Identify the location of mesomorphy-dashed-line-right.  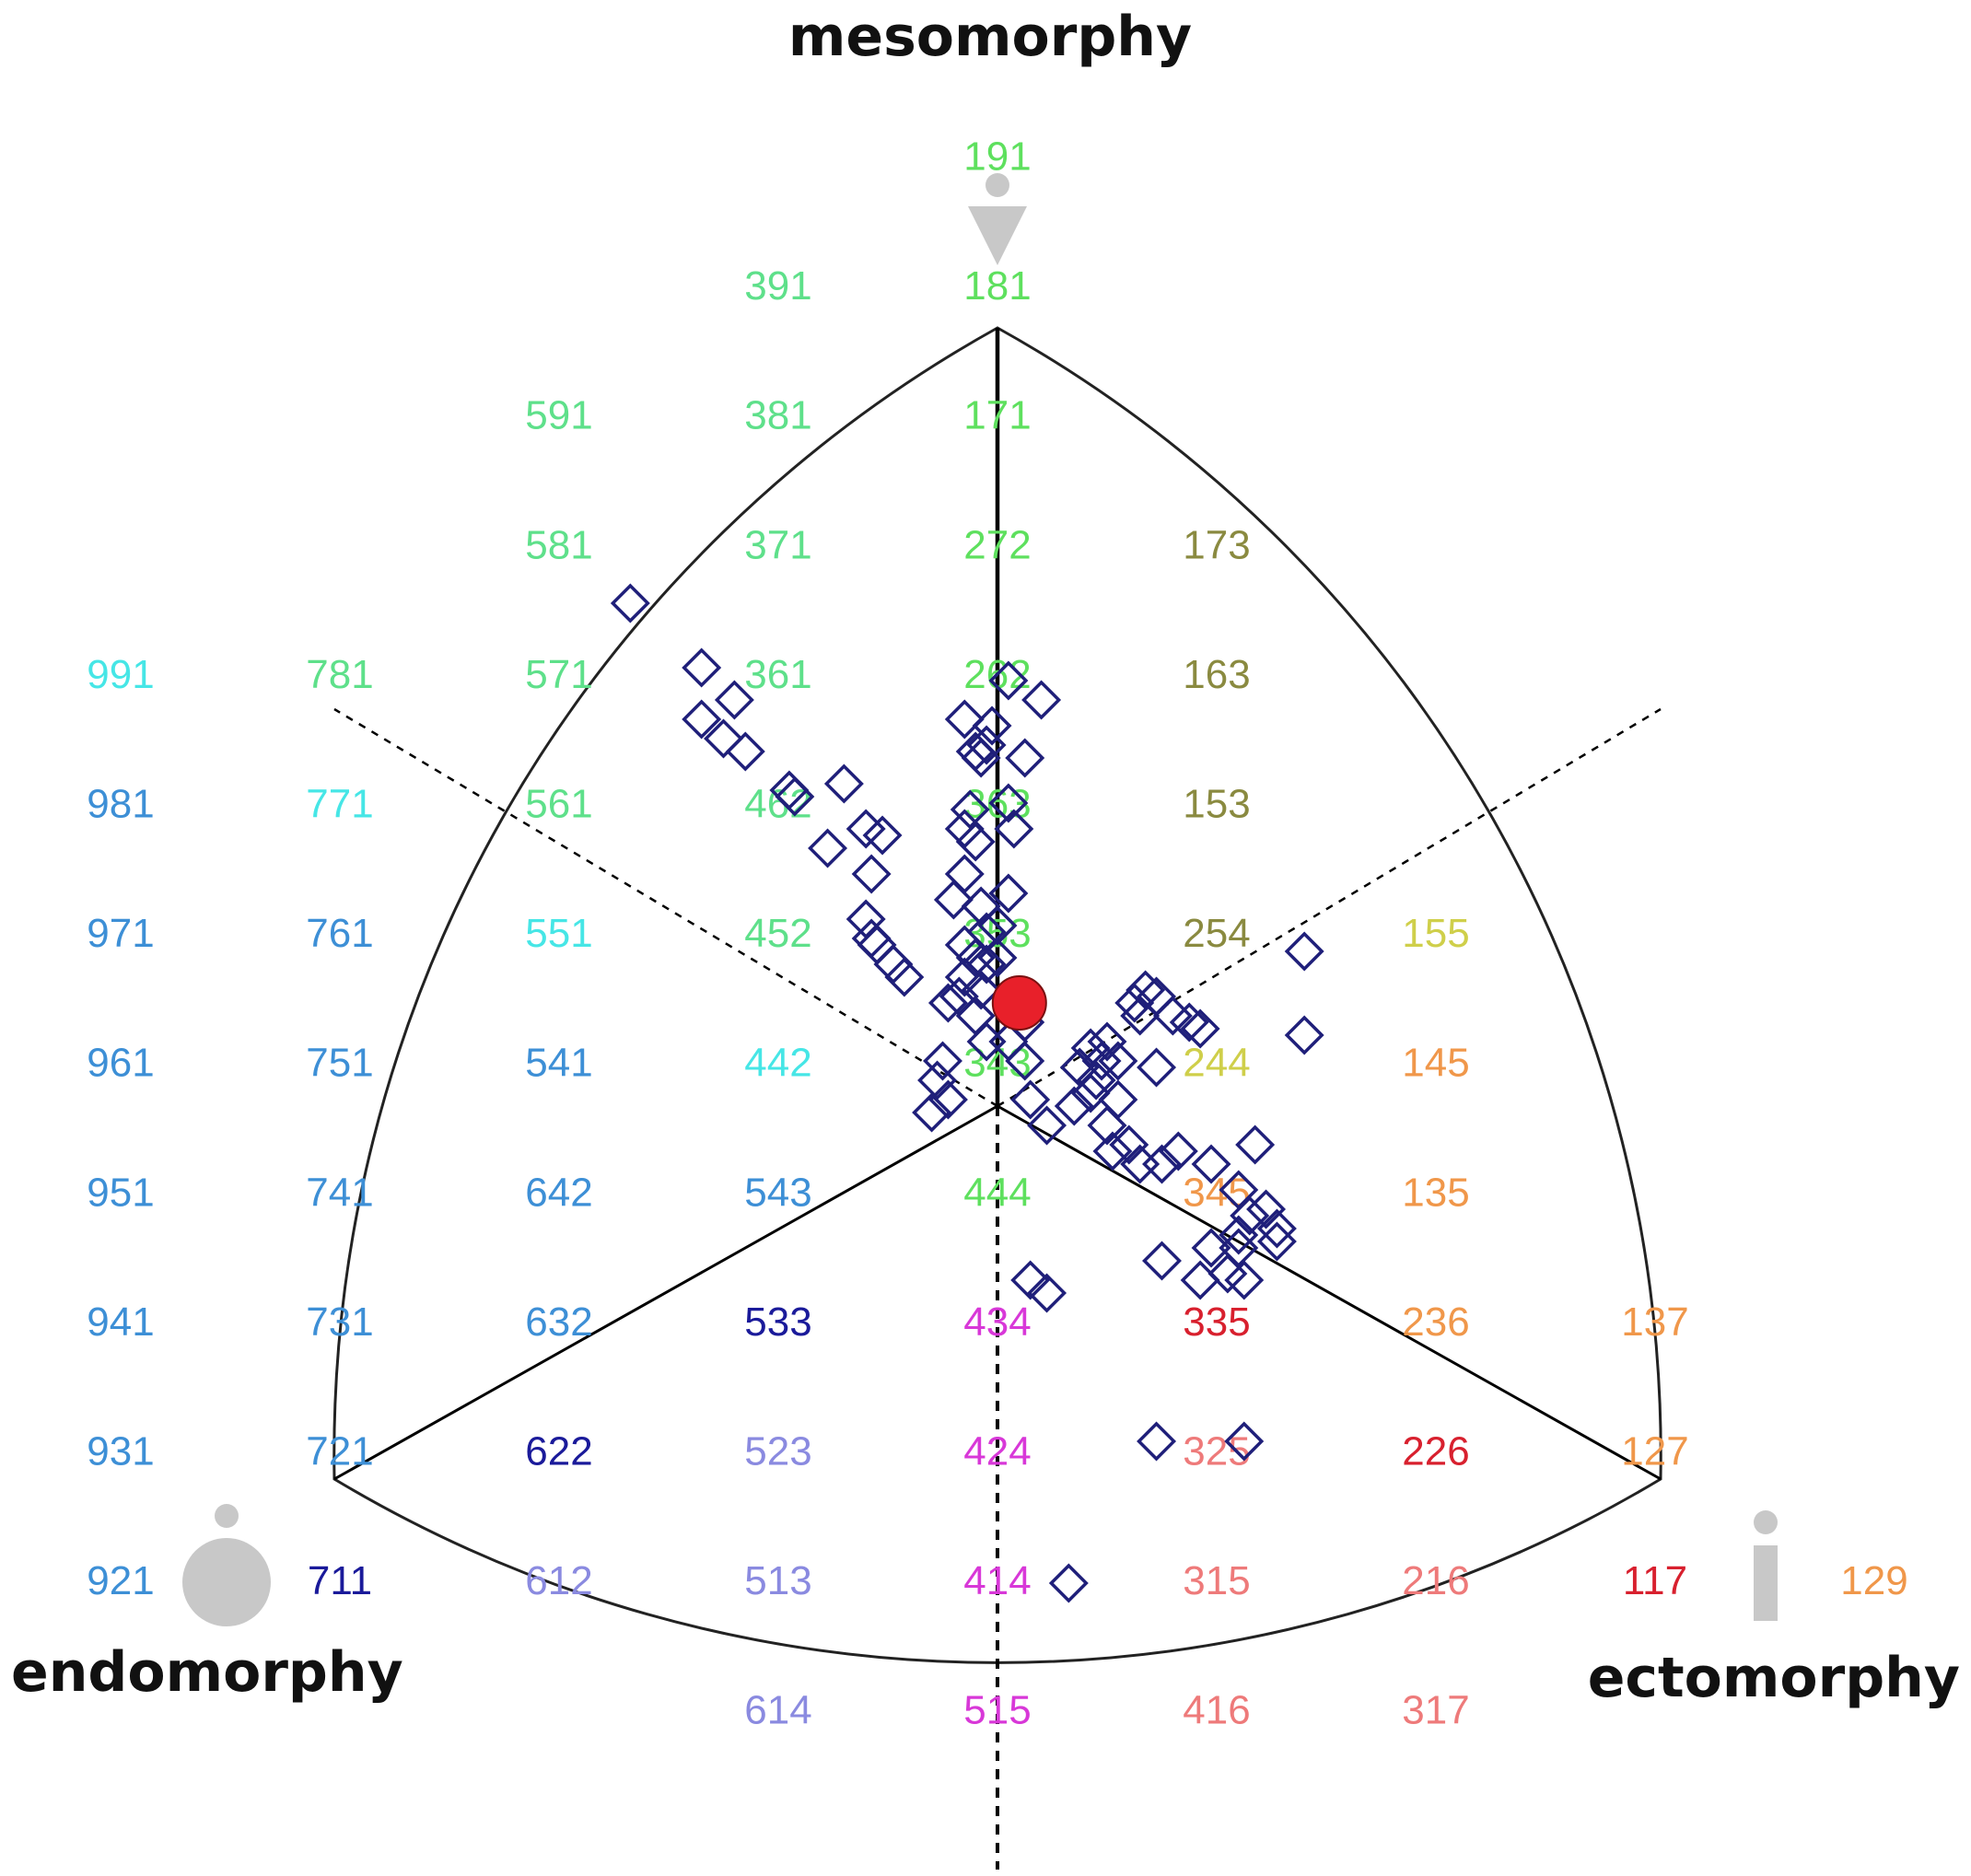
(1329, 907).